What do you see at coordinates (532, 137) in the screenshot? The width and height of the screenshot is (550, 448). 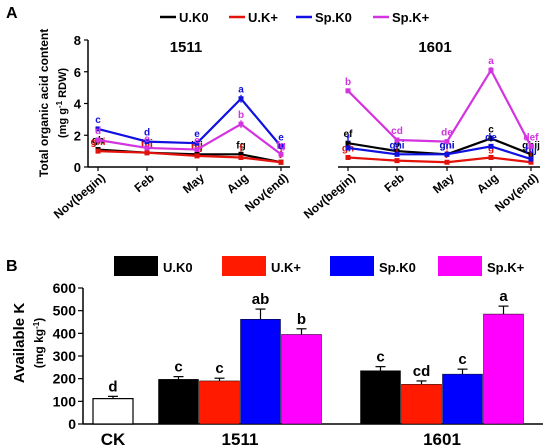 I see `panel-a-1601-letter-sp-k-4: def` at bounding box center [532, 137].